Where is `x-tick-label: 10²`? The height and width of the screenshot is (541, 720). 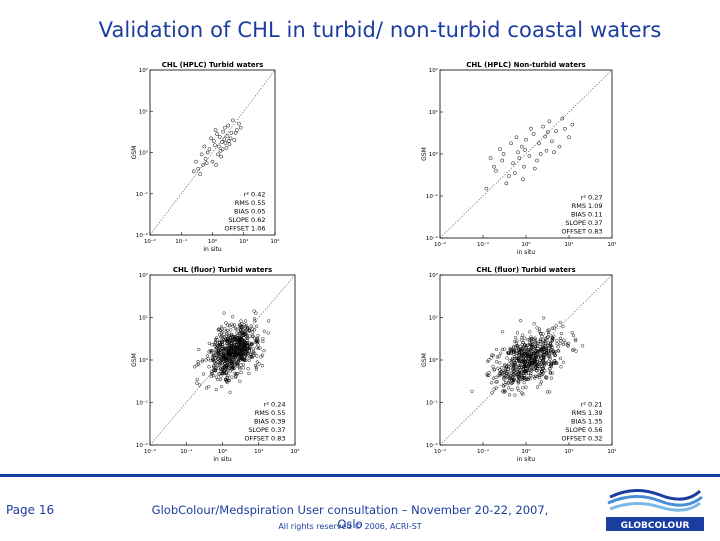
x-tick-label: 10² is located at coordinates (274, 241).